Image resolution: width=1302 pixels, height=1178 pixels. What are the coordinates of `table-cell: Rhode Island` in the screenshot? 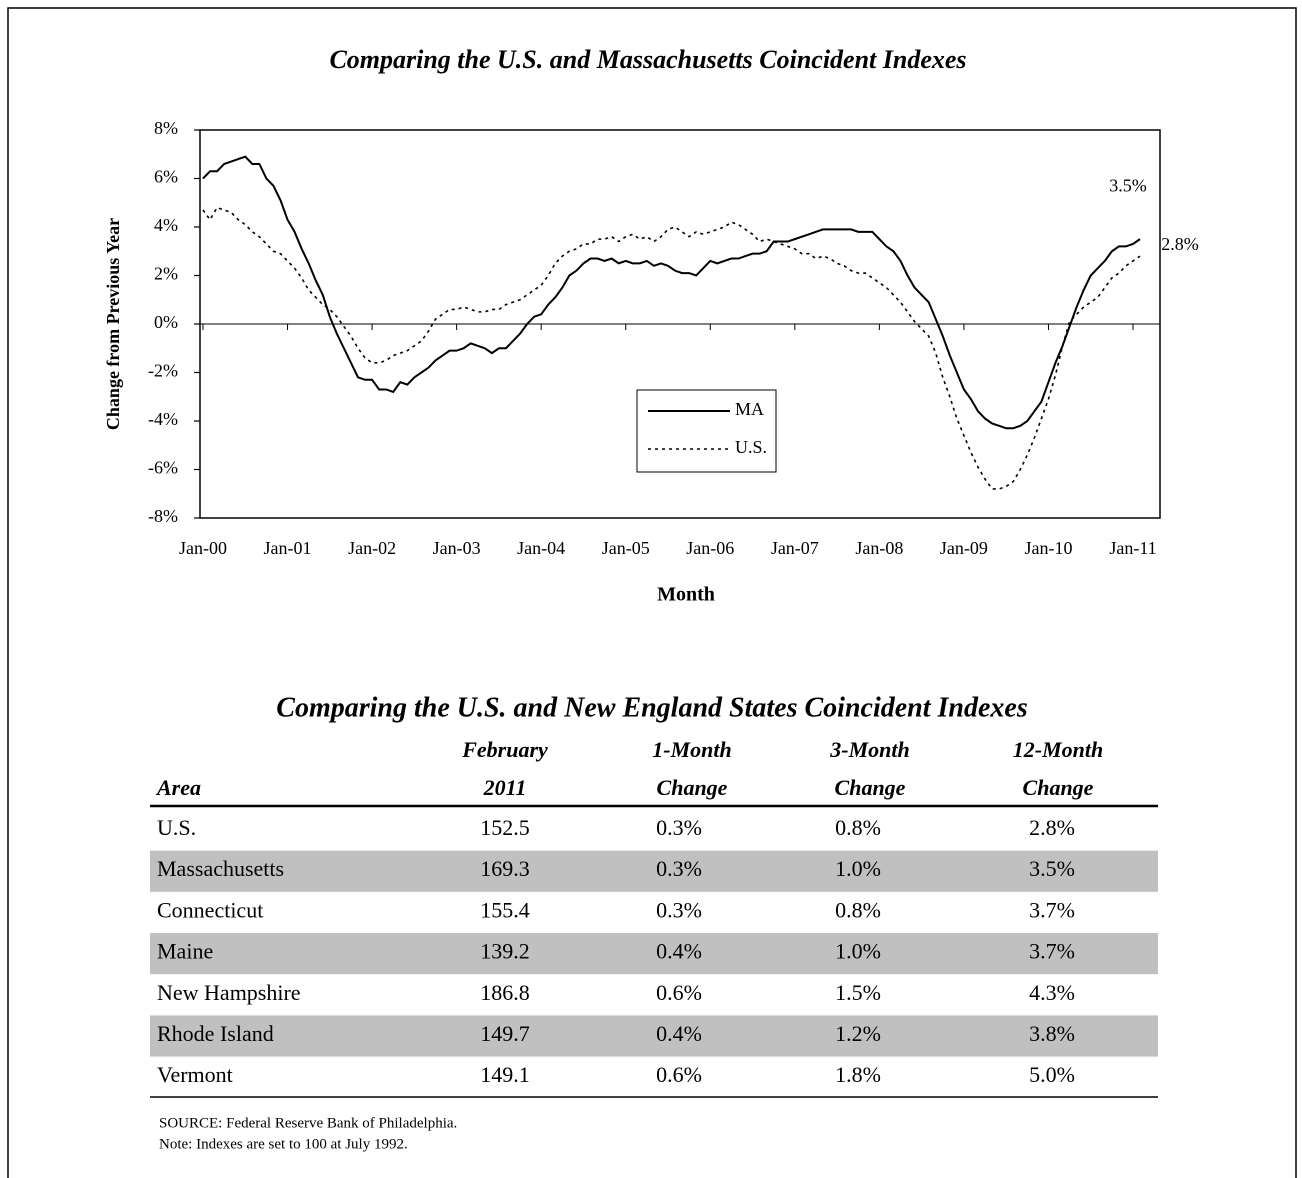 It's located at (215, 1033).